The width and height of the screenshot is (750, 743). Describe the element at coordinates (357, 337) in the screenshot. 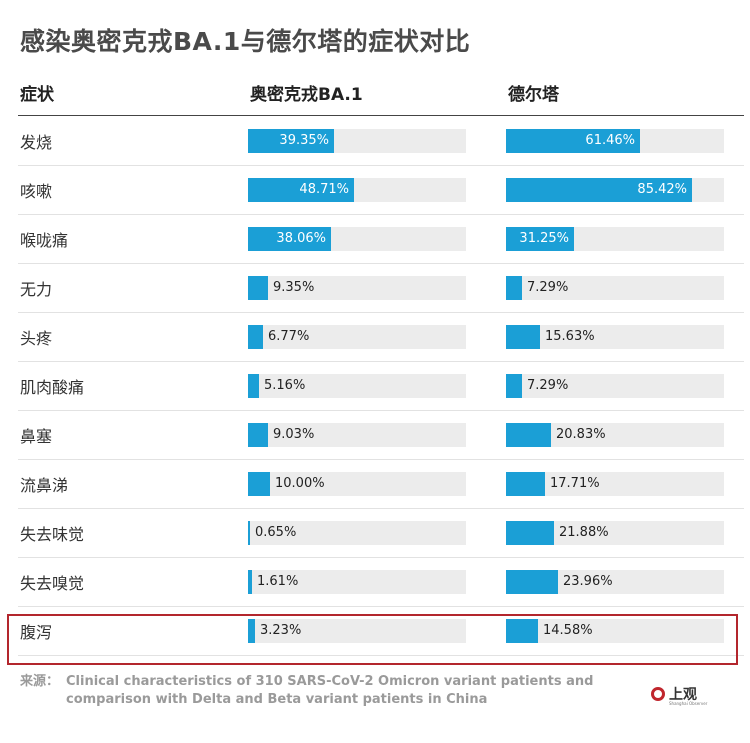

I see `omicron-bar-track: 6.77%` at that location.